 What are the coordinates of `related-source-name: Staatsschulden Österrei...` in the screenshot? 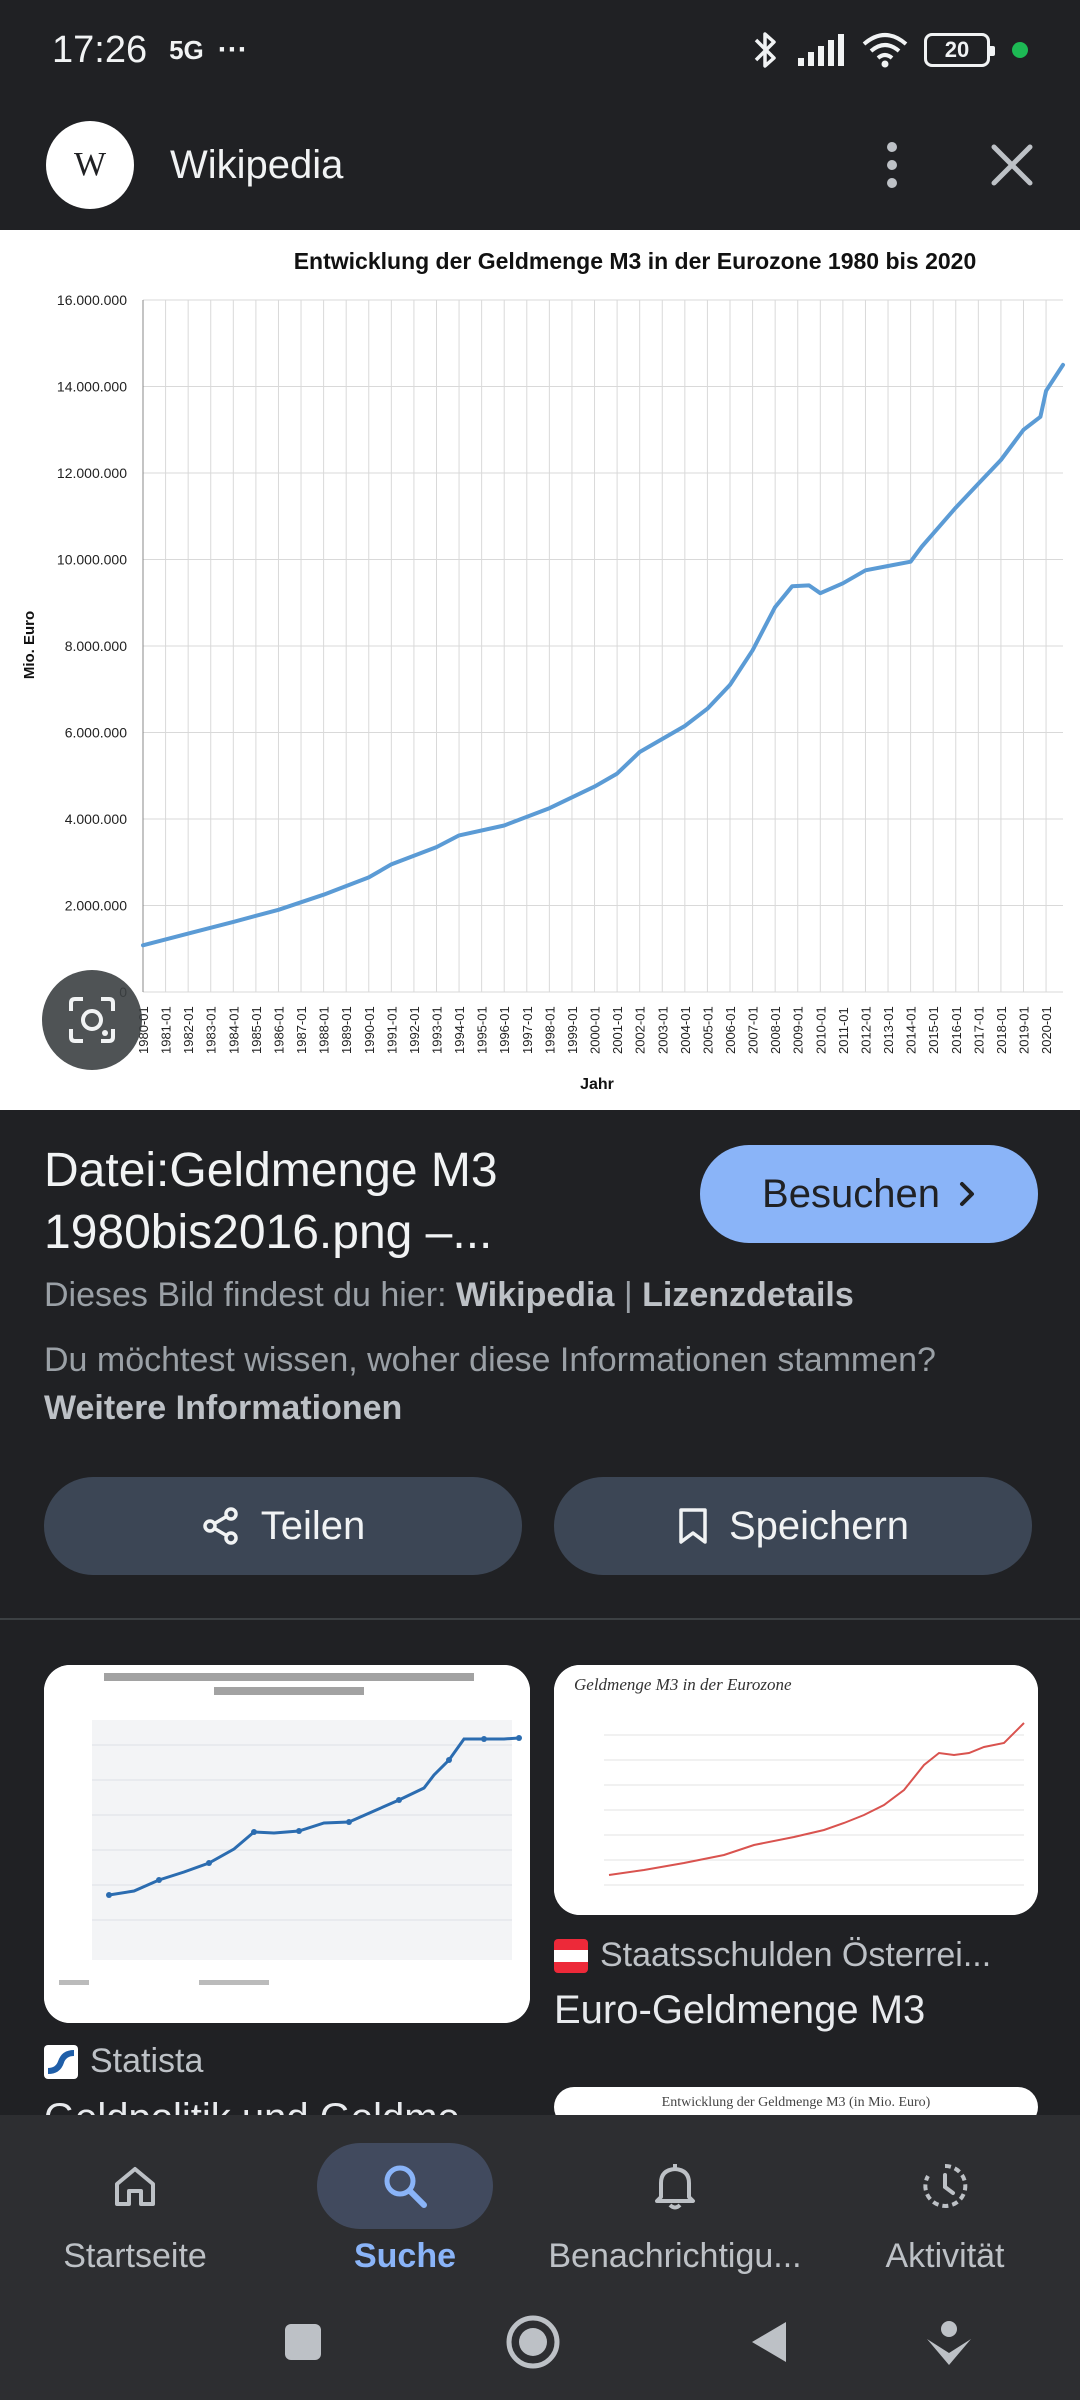 It's located at (796, 1955).